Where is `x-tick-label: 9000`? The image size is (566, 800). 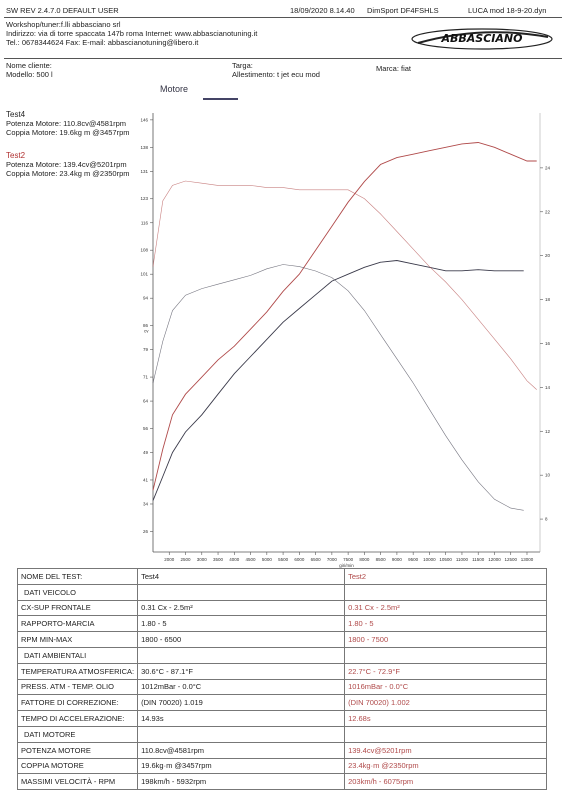 x-tick-label: 9000 is located at coordinates (397, 559).